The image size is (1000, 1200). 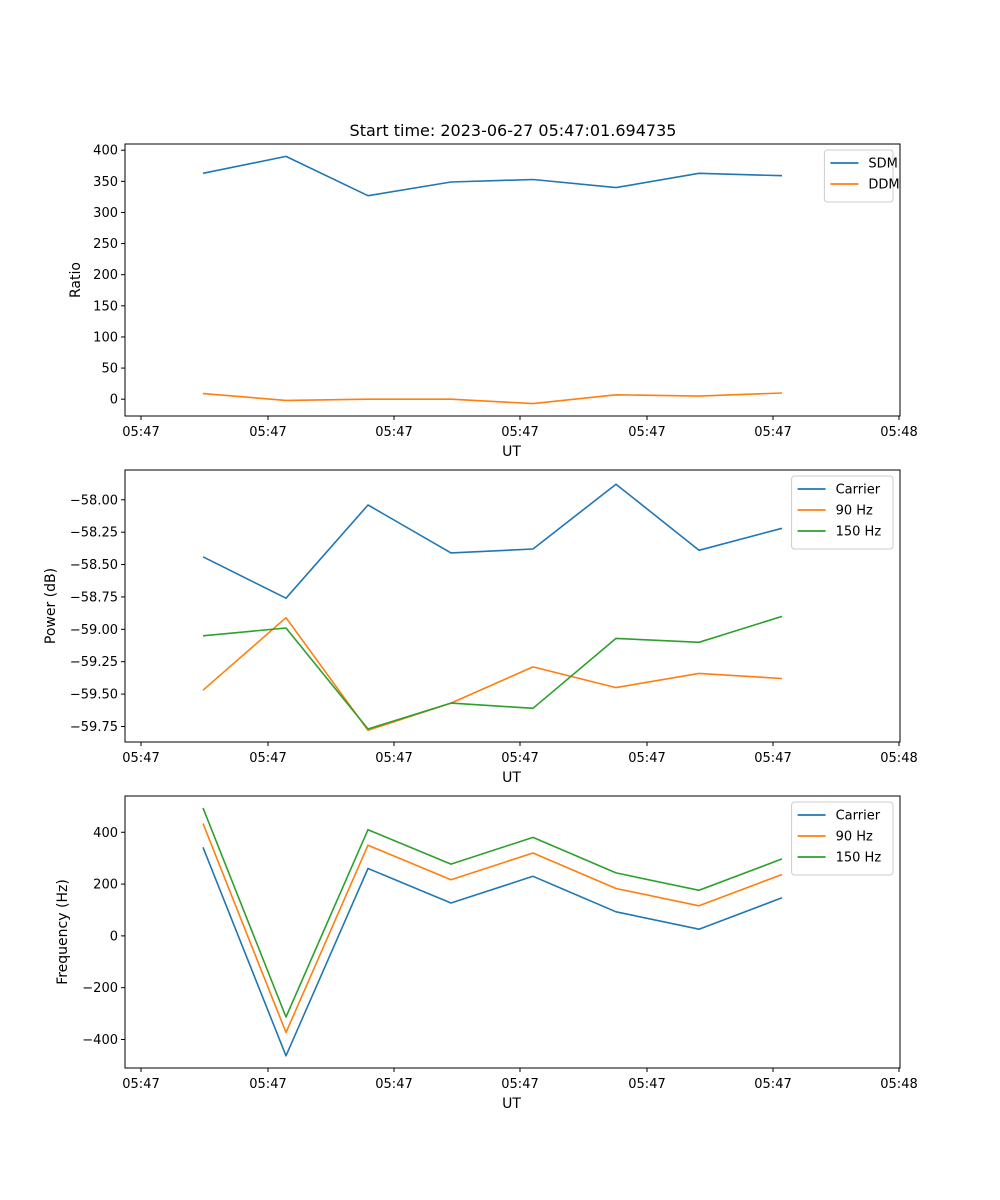 I want to click on legend: SDM DDM, so click(x=861, y=176).